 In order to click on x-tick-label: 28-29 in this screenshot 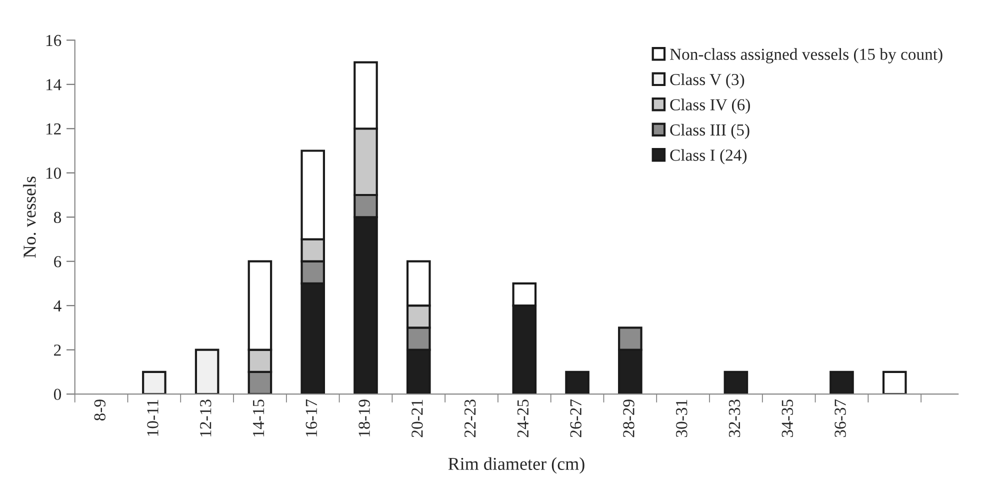, I will do `click(628, 419)`.